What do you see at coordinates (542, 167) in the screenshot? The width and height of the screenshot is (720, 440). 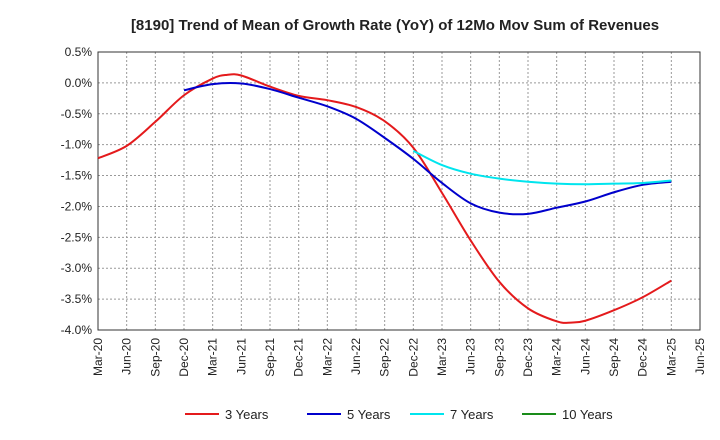 I see `series-line-7-years` at bounding box center [542, 167].